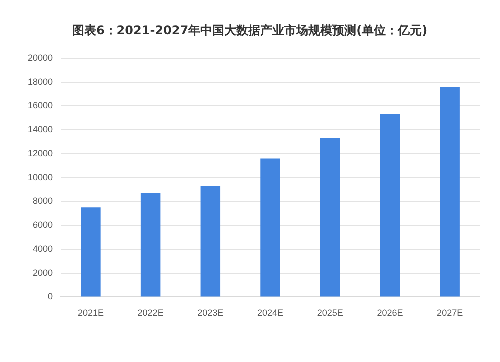  What do you see at coordinates (41, 81) in the screenshot?
I see `y-tick-label: 18000` at bounding box center [41, 81].